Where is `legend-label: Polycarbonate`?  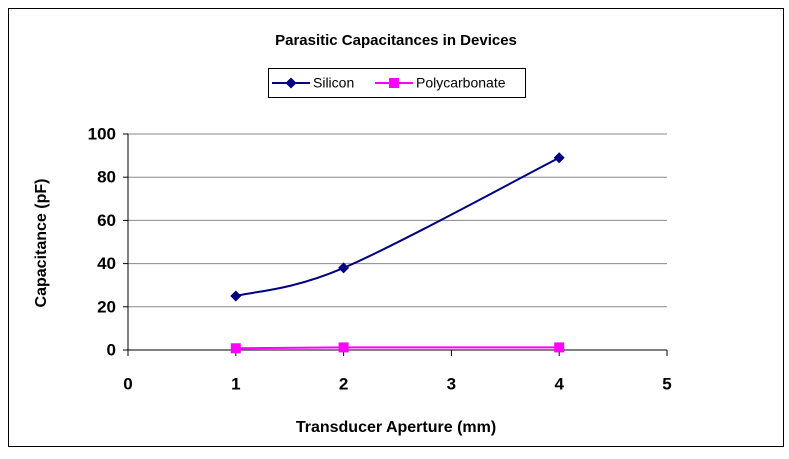 legend-label: Polycarbonate is located at coordinates (461, 83).